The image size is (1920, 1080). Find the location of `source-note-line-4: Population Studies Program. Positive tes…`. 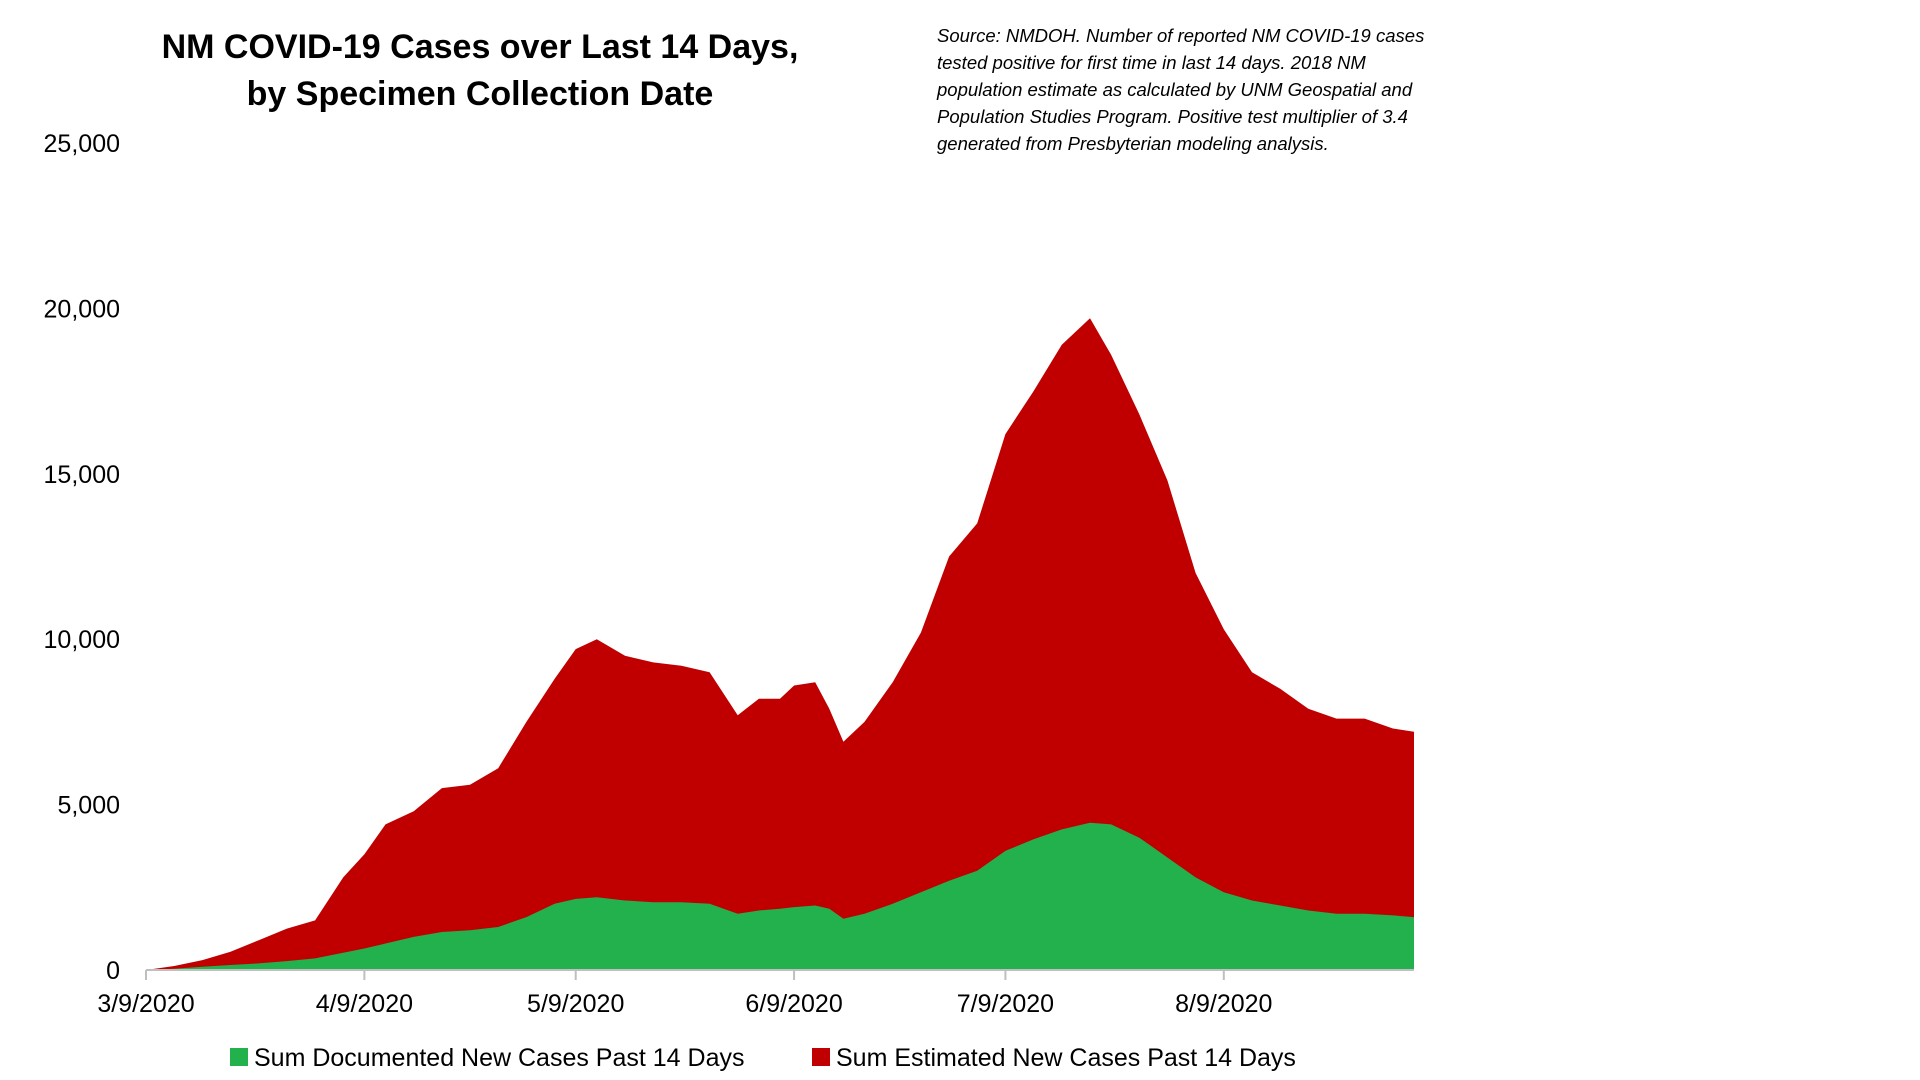

source-note-line-4: Population Studies Program. Positive tes… is located at coordinates (1172, 116).